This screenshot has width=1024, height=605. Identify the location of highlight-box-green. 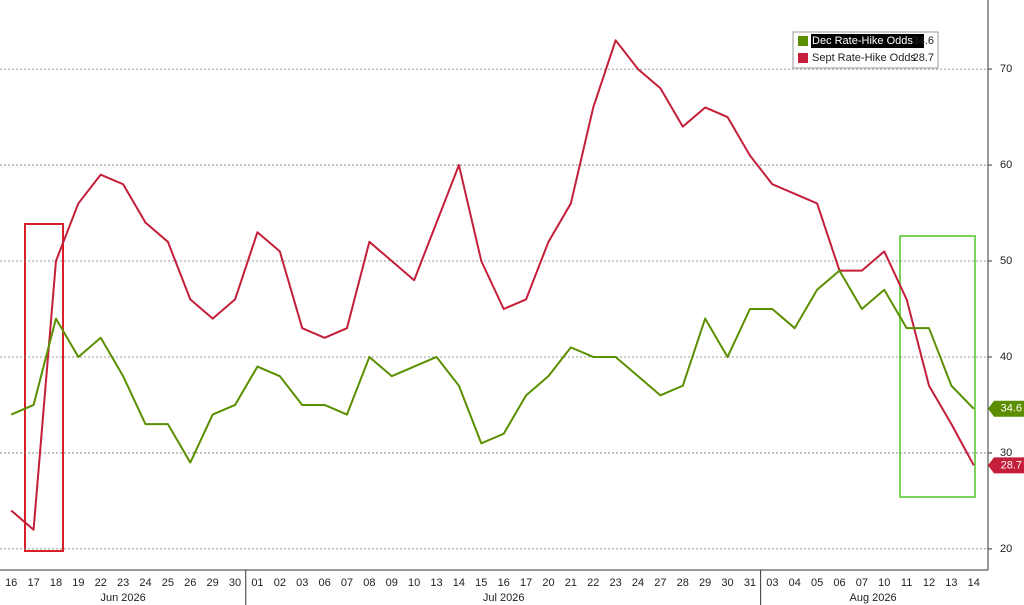
(937, 366).